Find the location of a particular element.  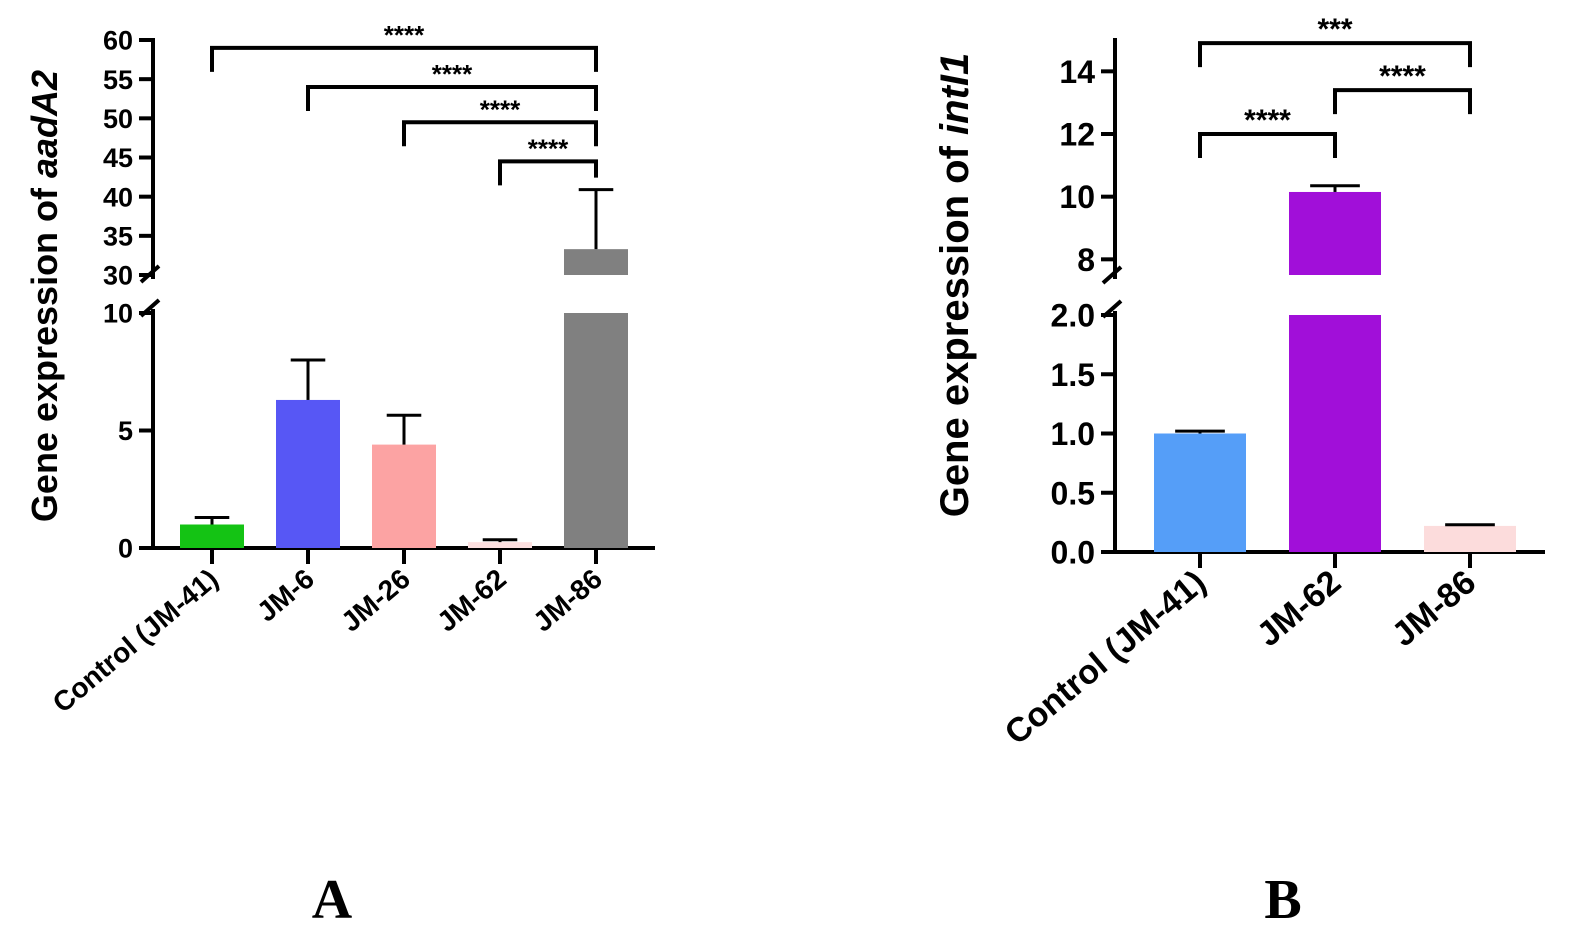

y-upper-tick-label: 10 is located at coordinates (1077, 197).